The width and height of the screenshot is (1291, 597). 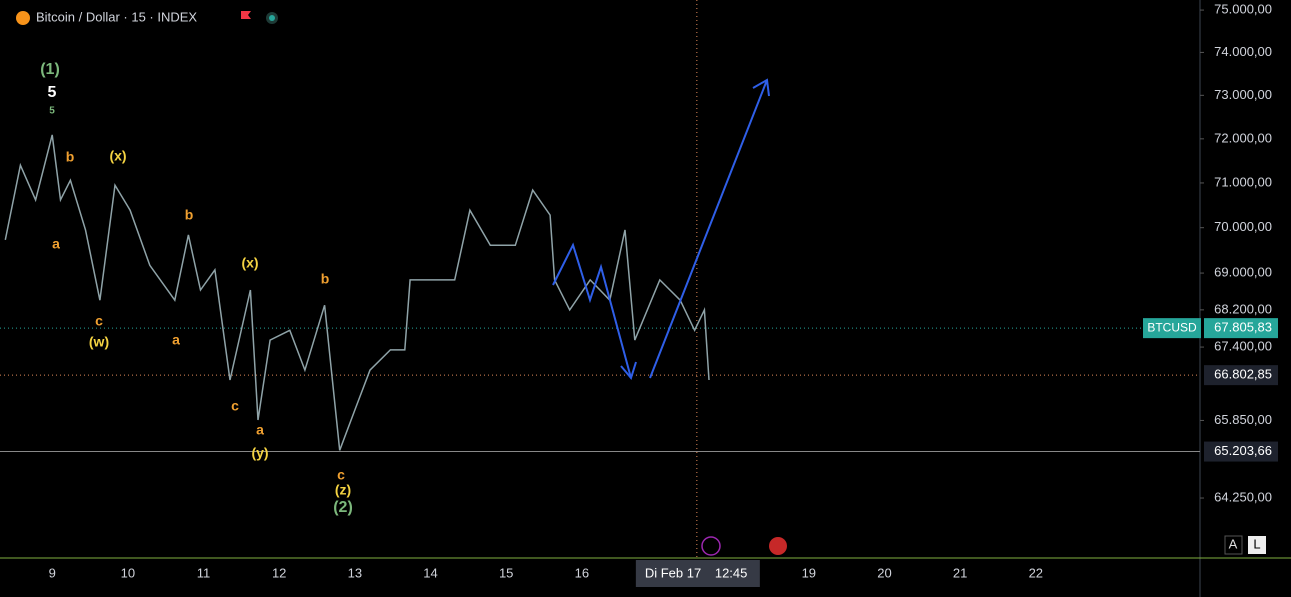 I want to click on x-tick-label: 10, so click(x=128, y=572).